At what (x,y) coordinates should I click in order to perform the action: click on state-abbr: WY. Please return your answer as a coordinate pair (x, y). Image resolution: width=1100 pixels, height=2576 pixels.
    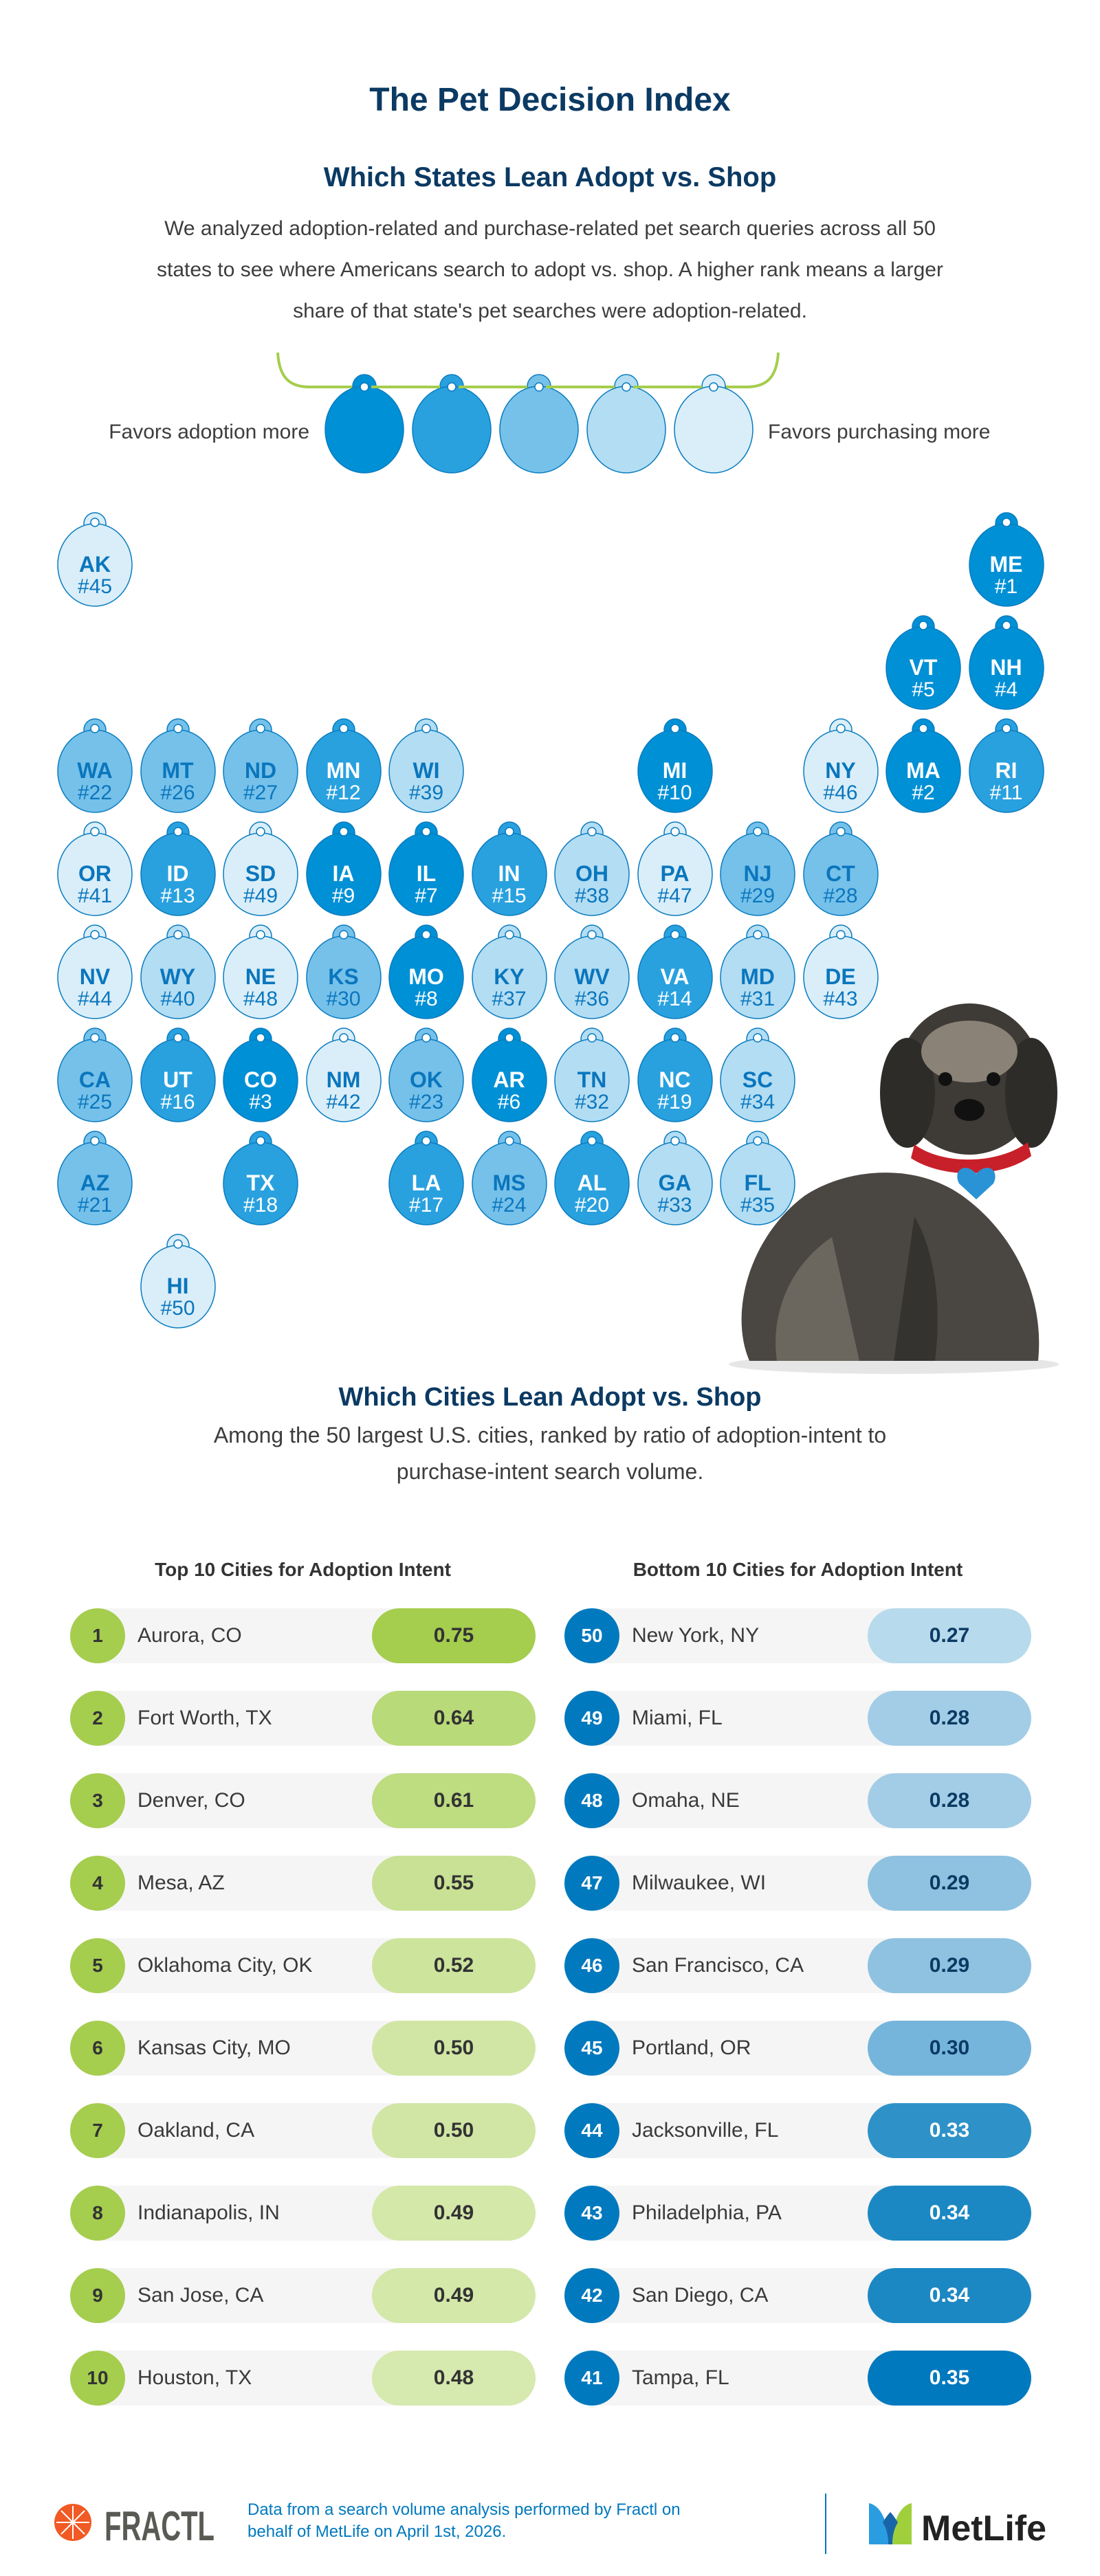
    Looking at the image, I should click on (178, 976).